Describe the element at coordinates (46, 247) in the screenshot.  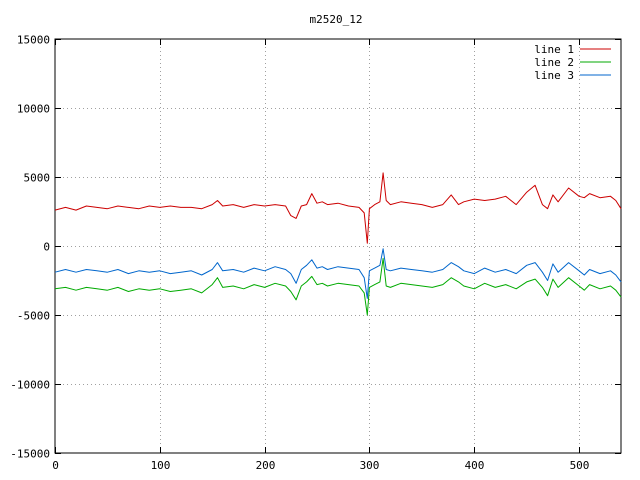
I see `y-tick-label: 0` at that location.